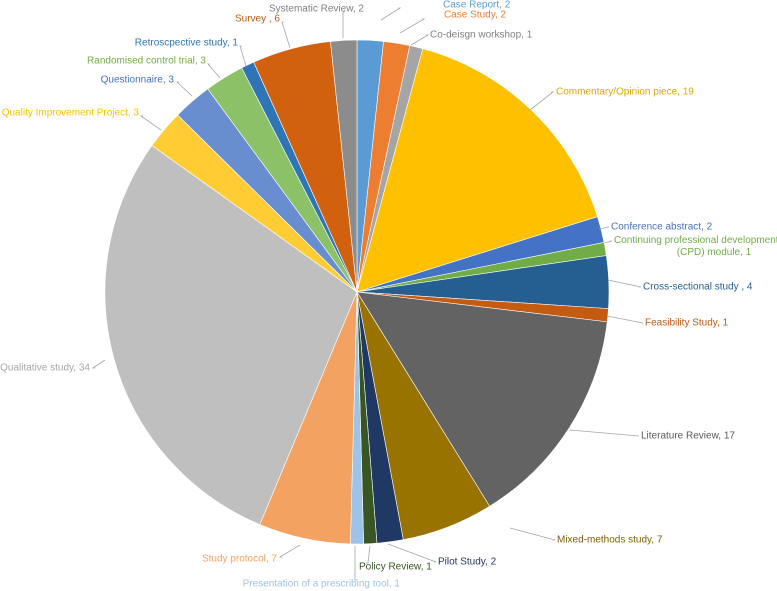 The width and height of the screenshot is (777, 591). I want to click on leader-line-policy-review, so click(368, 554).